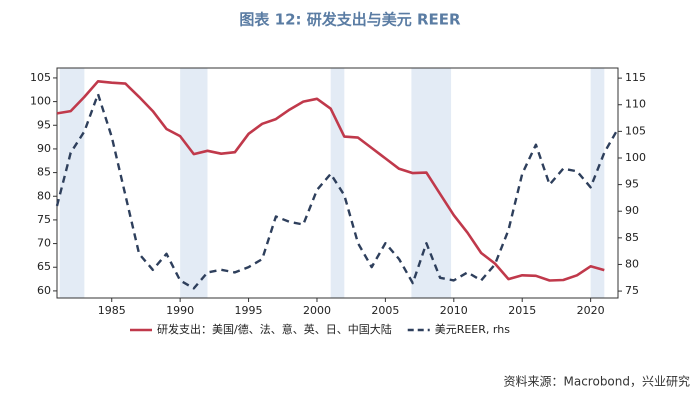 This screenshot has height=401, width=700. I want to click on x-tick-label: 1995, so click(249, 310).